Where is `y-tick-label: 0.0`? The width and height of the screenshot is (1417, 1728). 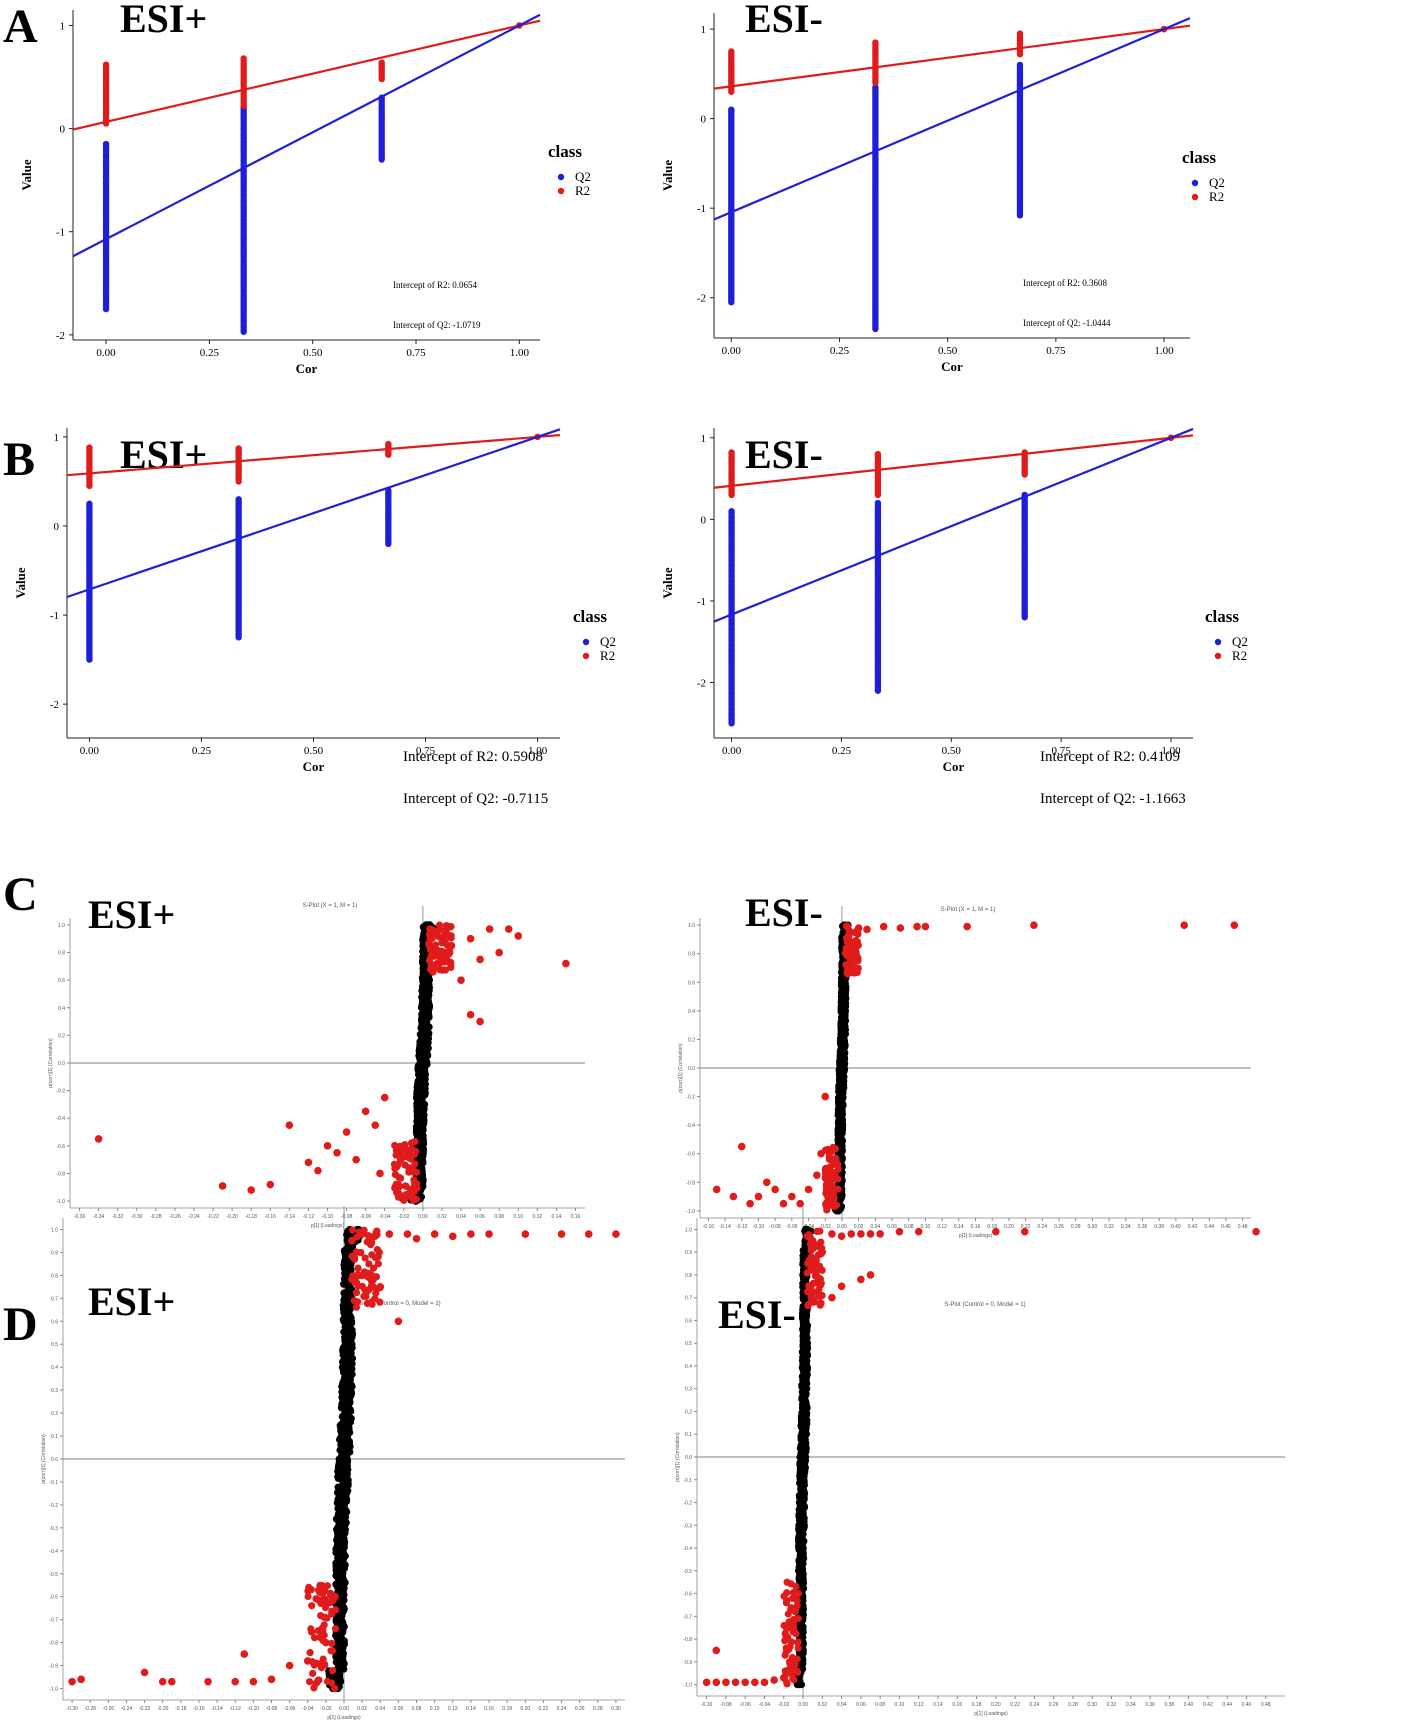
y-tick-label: 0.0 is located at coordinates (691, 1069).